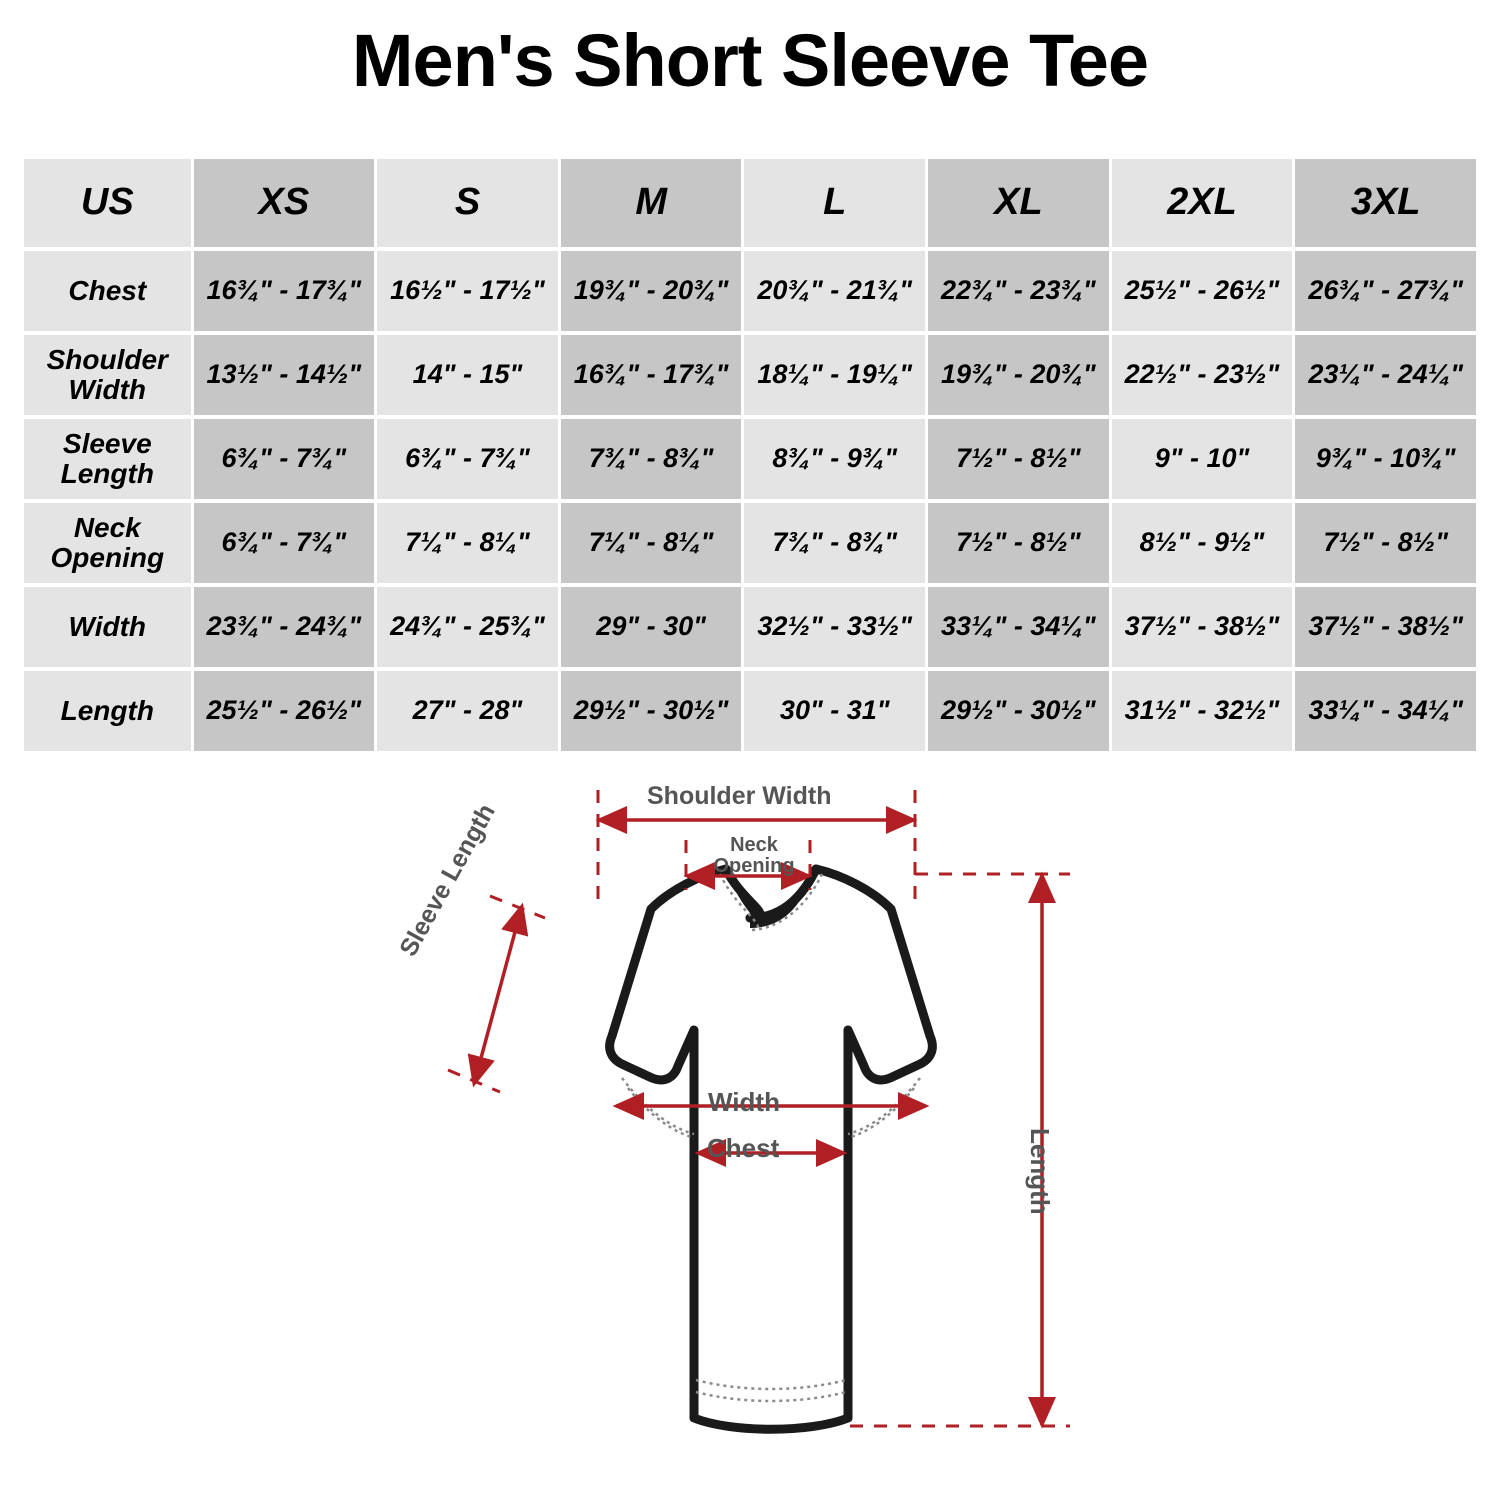 This screenshot has width=1500, height=1500. What do you see at coordinates (835, 627) in the screenshot?
I see `cell-width-l: 32½" - 33½"` at bounding box center [835, 627].